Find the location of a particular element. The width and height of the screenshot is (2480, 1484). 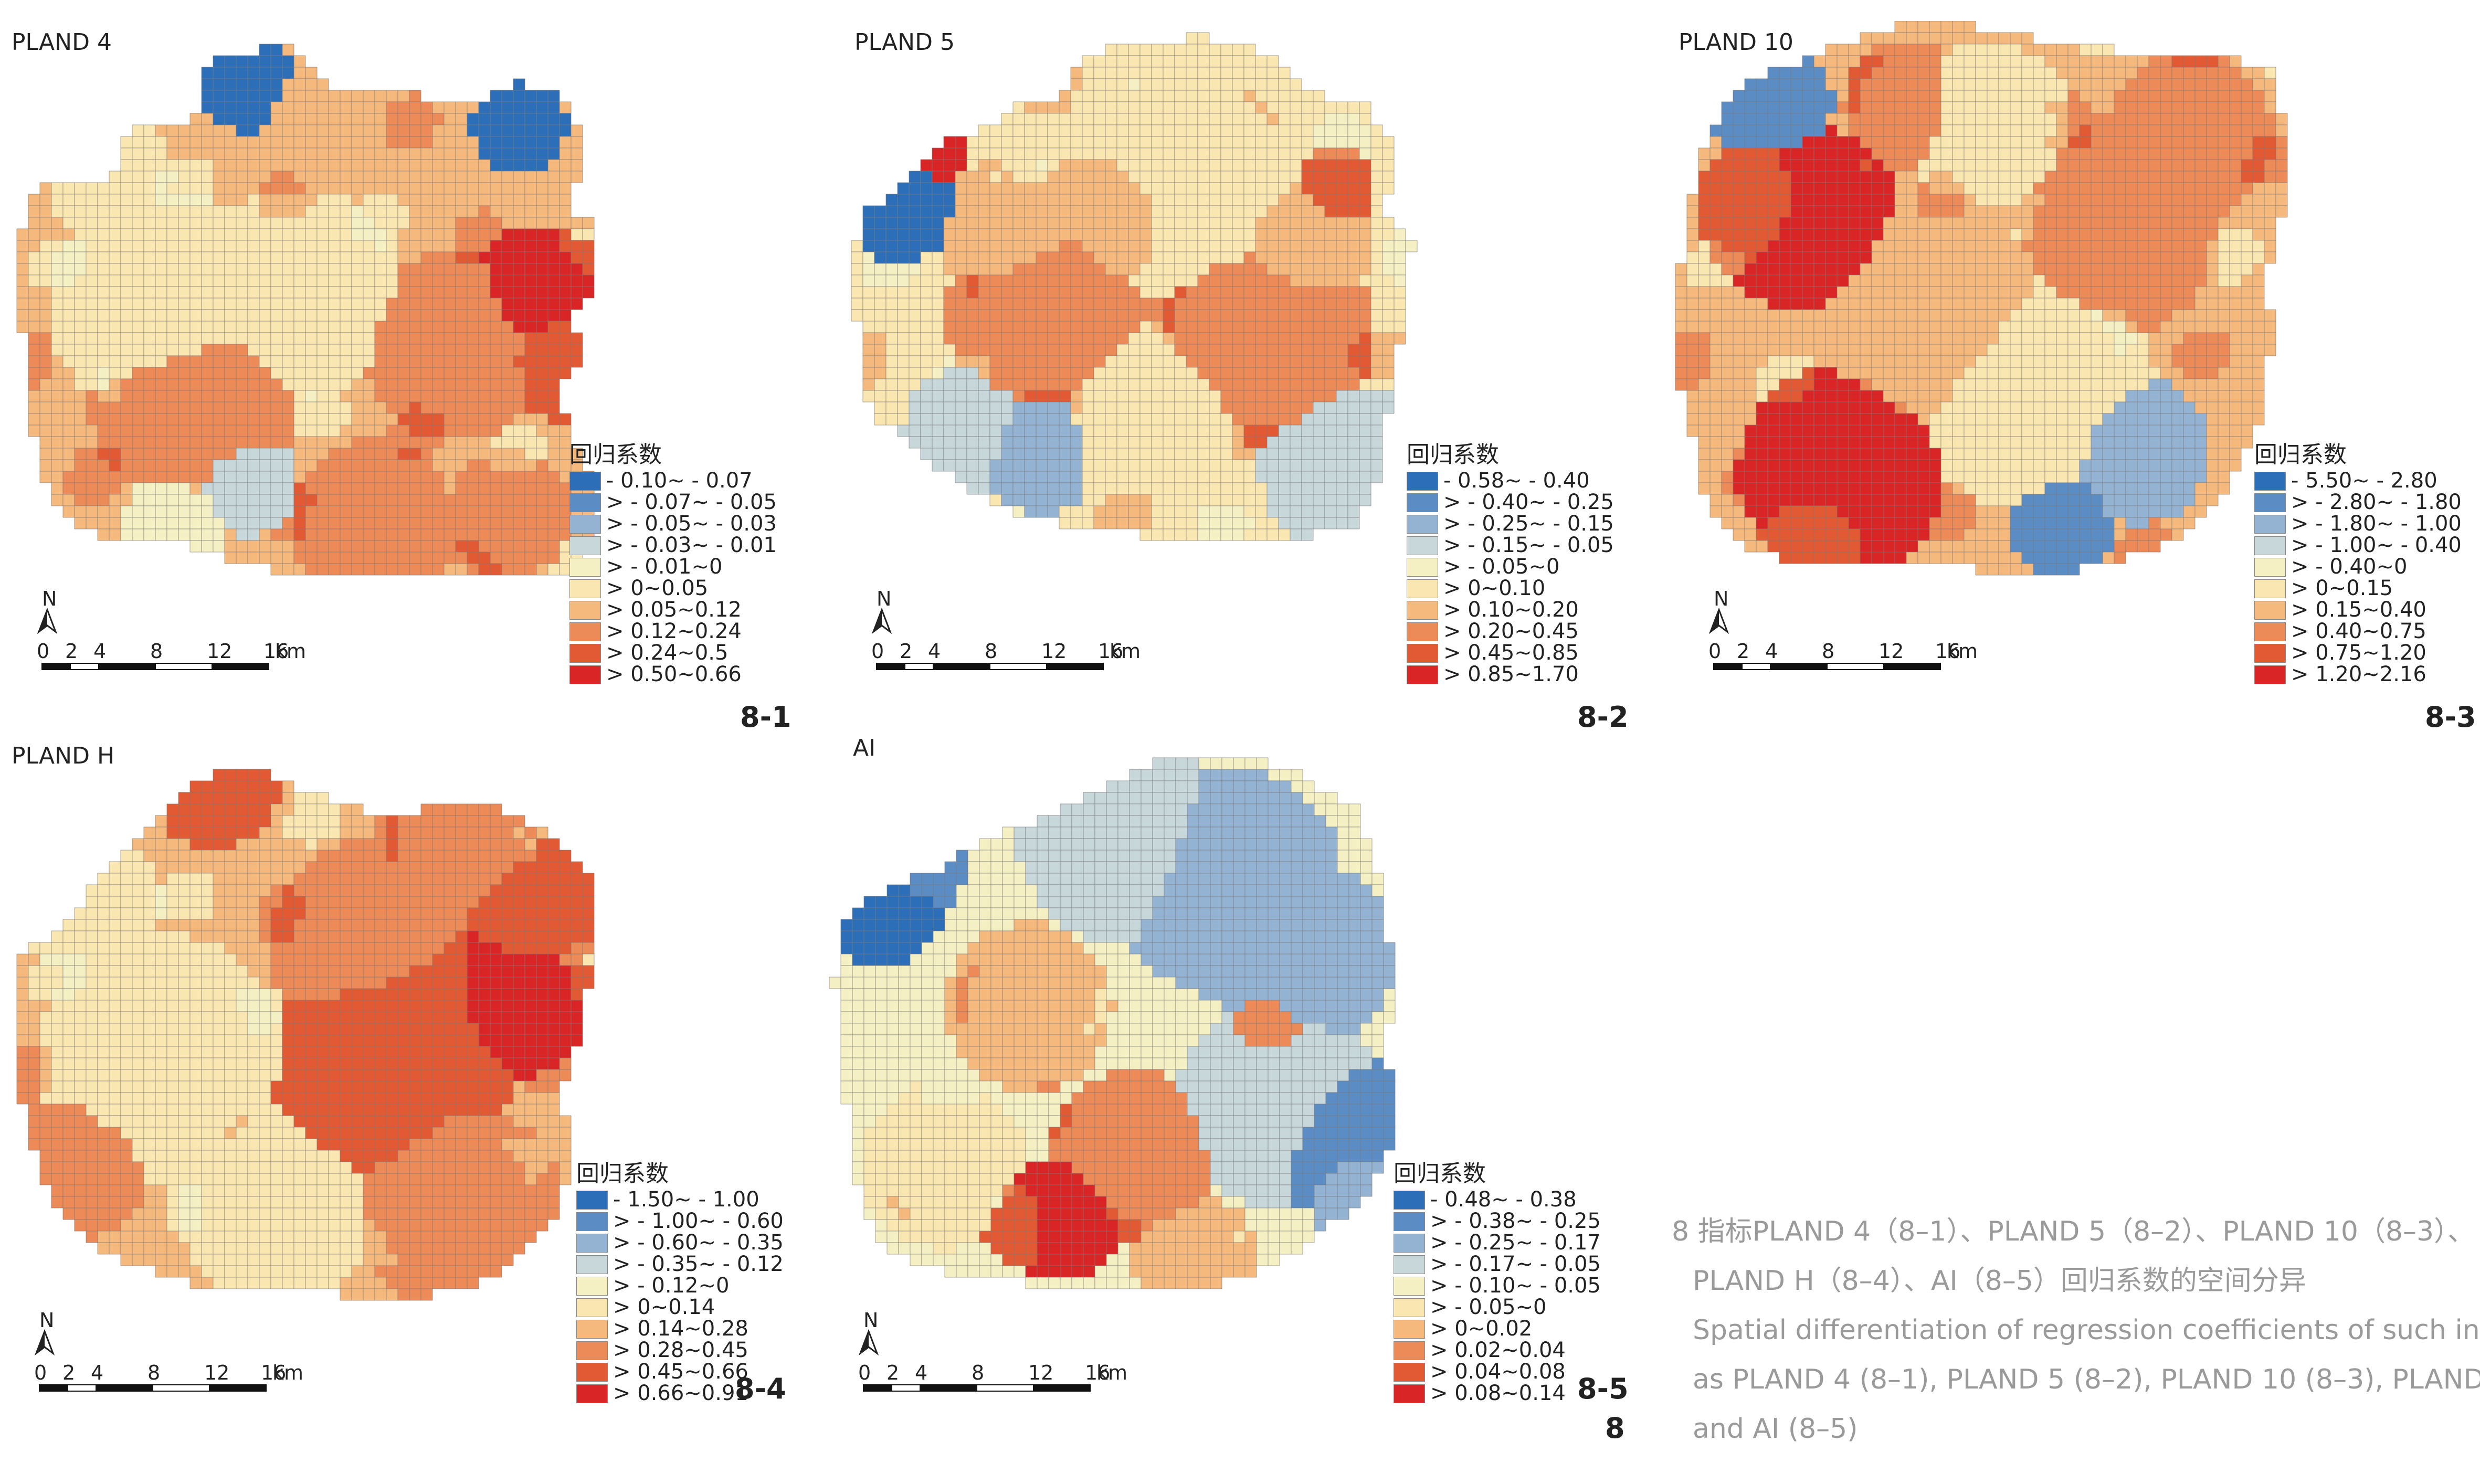

legend-label: > 0~0.14 is located at coordinates (664, 1307).